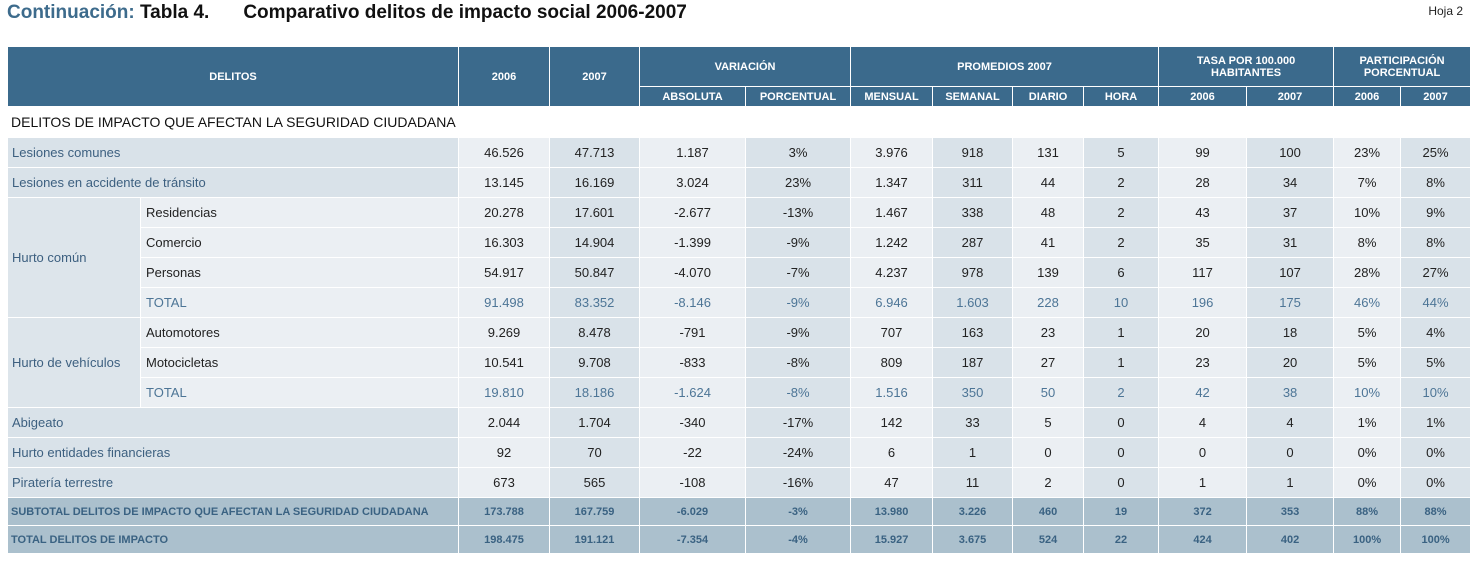  What do you see at coordinates (798, 96) in the screenshot?
I see `header-porcentual: PORCENTUAL` at bounding box center [798, 96].